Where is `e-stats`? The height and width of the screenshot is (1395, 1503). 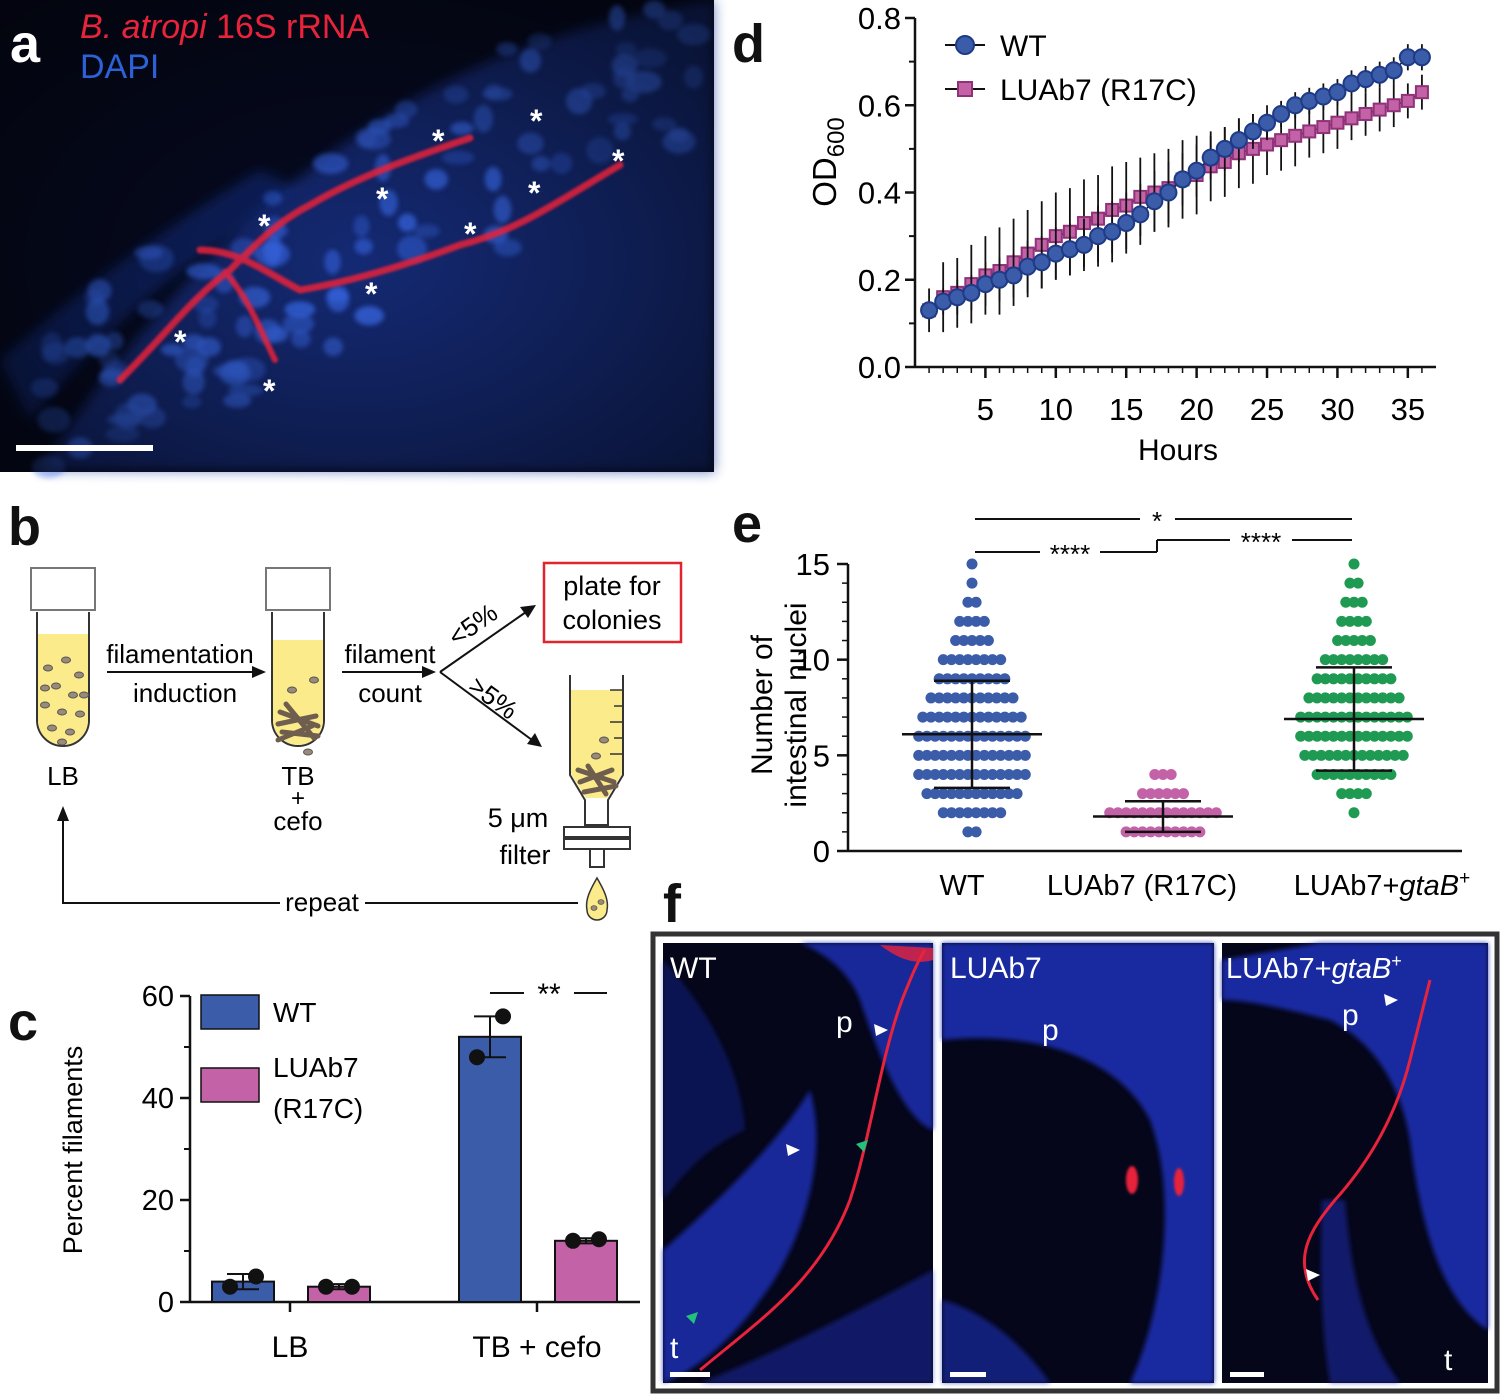 e-stats is located at coordinates (1163, 750).